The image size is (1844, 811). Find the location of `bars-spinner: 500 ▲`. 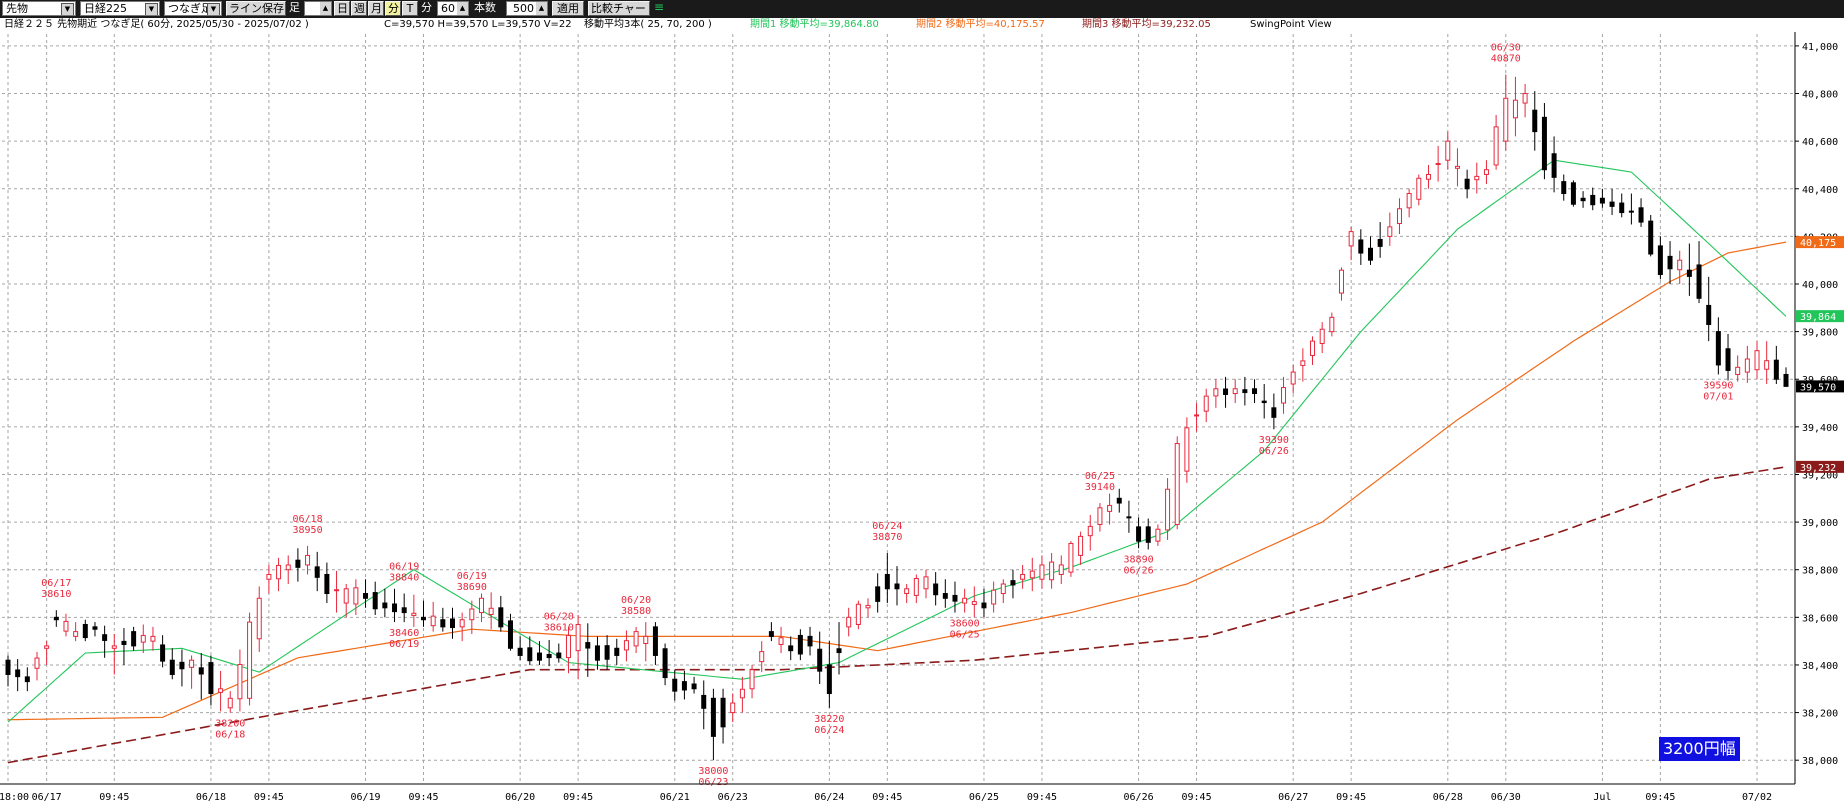

bars-spinner: 500 ▲ is located at coordinates (527, 8).